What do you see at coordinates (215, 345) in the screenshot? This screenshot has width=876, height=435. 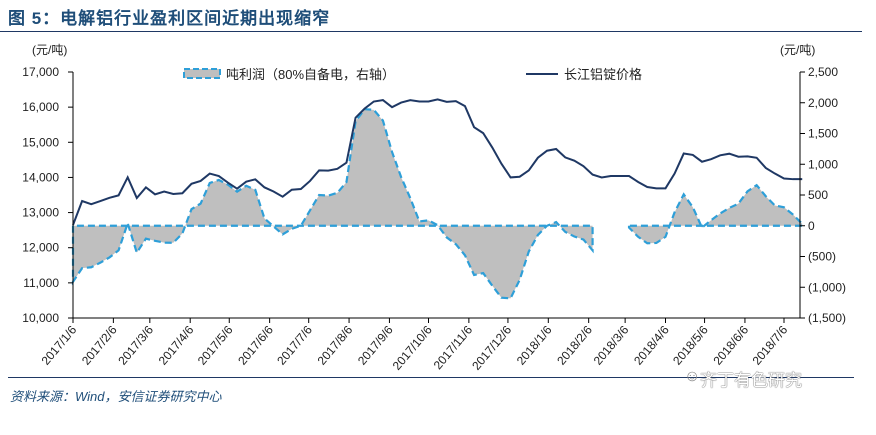 I see `x-tick-label: 2017/5/6` at bounding box center [215, 345].